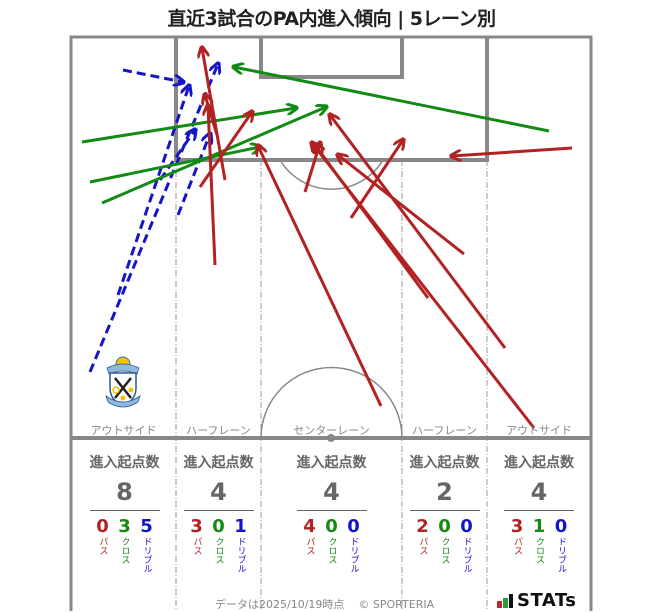  Describe the element at coordinates (505, 600) in the screenshot. I see `bar-chart-icon` at that location.